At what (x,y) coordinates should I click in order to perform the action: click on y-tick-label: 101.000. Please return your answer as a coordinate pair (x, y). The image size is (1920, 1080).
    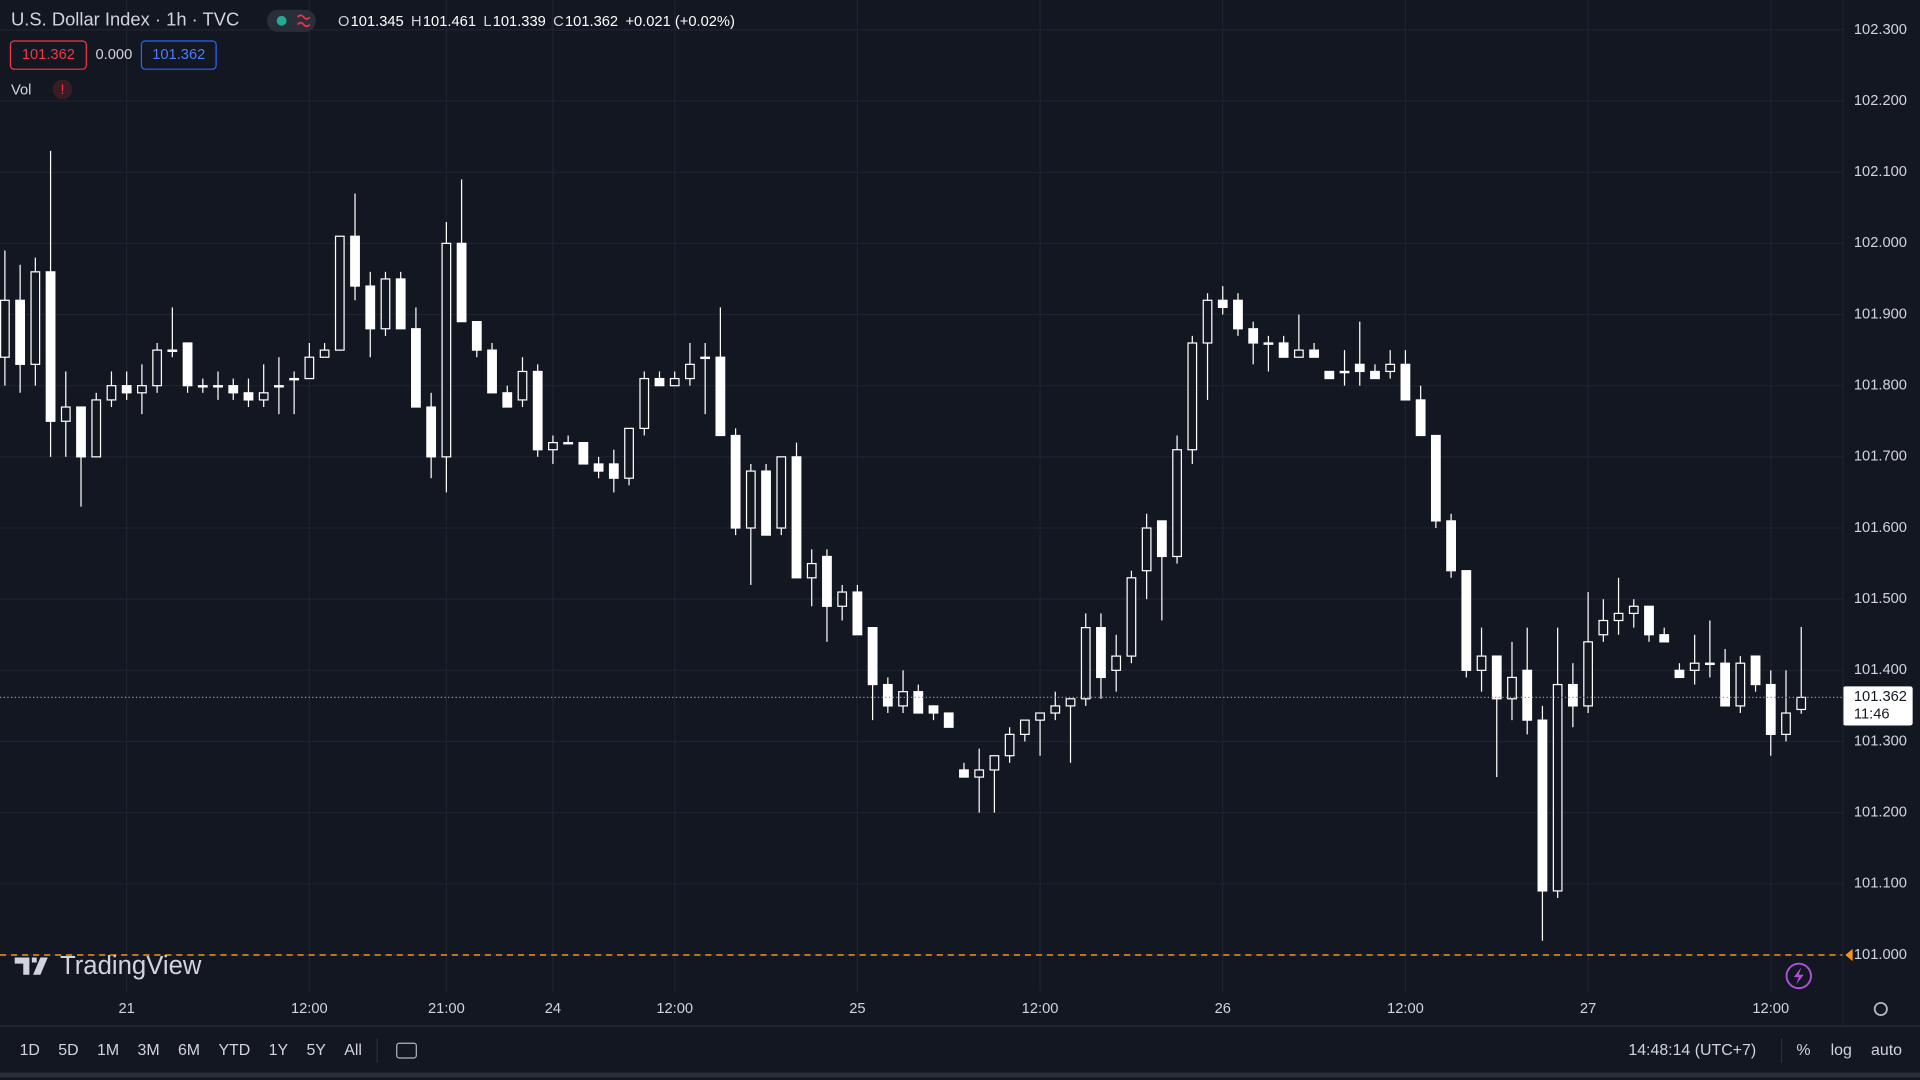
    Looking at the image, I should click on (1880, 955).